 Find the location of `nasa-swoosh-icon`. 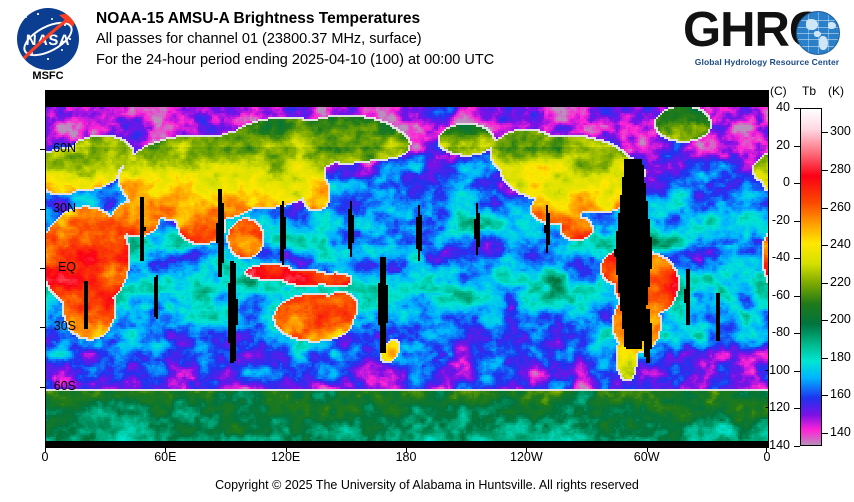

nasa-swoosh-icon is located at coordinates (48, 38).